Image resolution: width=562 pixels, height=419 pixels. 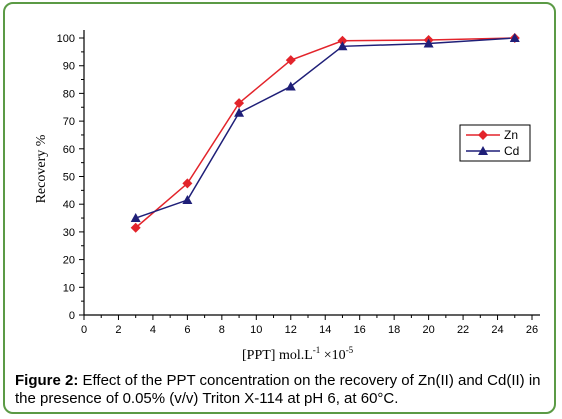 I want to click on legend-cd-label: Cd, so click(x=511, y=151).